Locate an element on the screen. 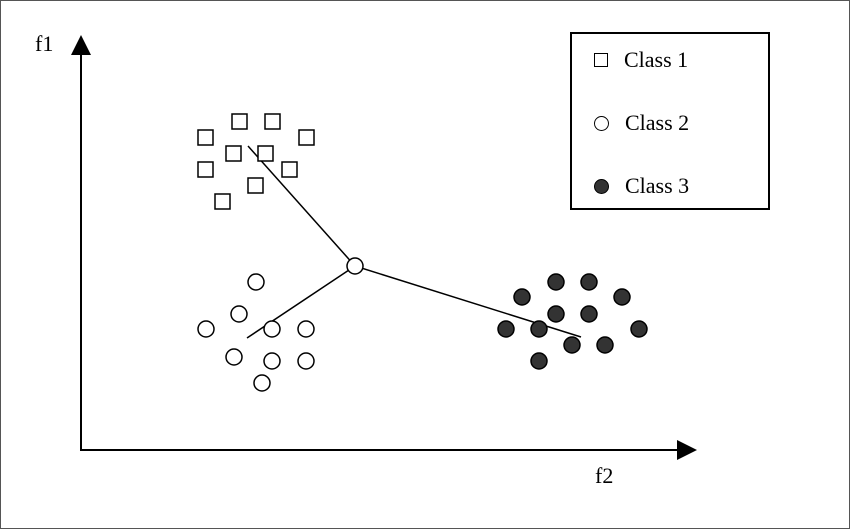 Image resolution: width=850 pixels, height=529 pixels. legend: Class 1 Class 2 Class 3 is located at coordinates (670, 121).